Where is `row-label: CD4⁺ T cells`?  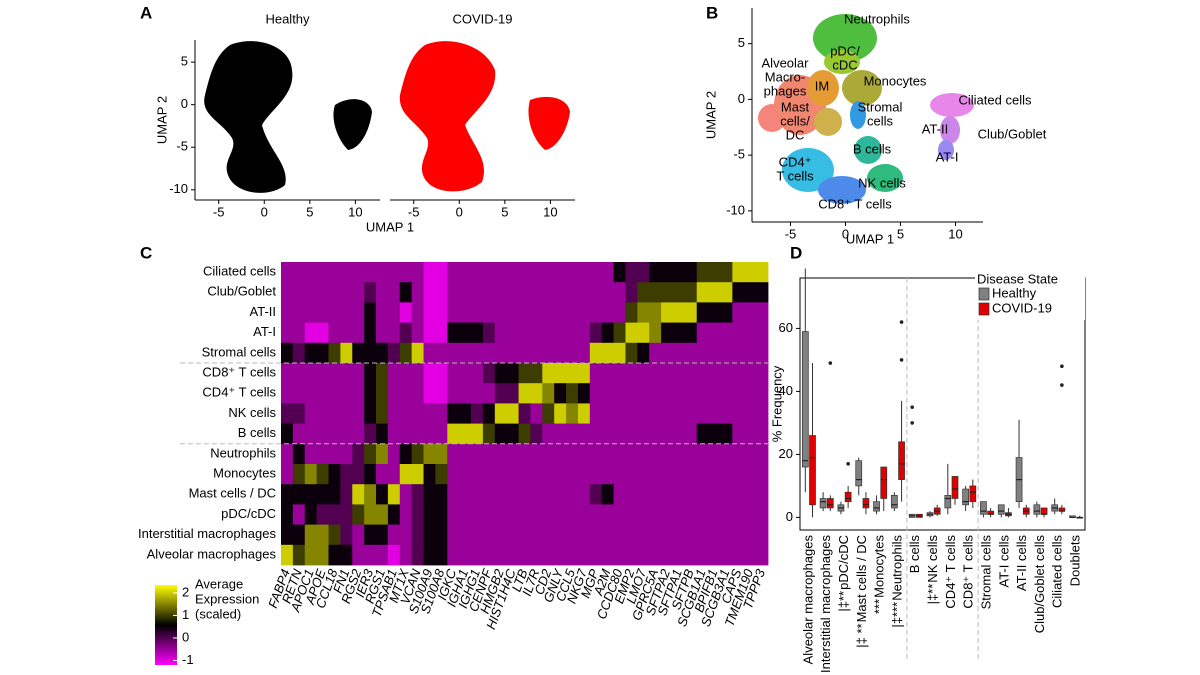 row-label: CD4⁺ T cells is located at coordinates (239, 392).